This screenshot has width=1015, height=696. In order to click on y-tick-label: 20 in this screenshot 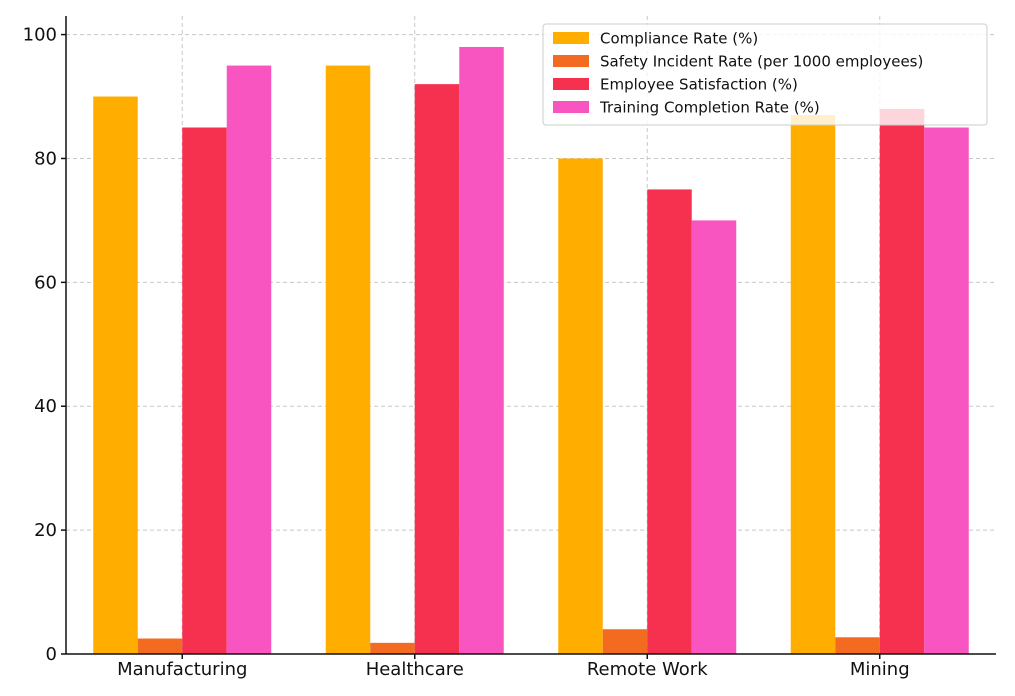, I will do `click(45, 530)`.